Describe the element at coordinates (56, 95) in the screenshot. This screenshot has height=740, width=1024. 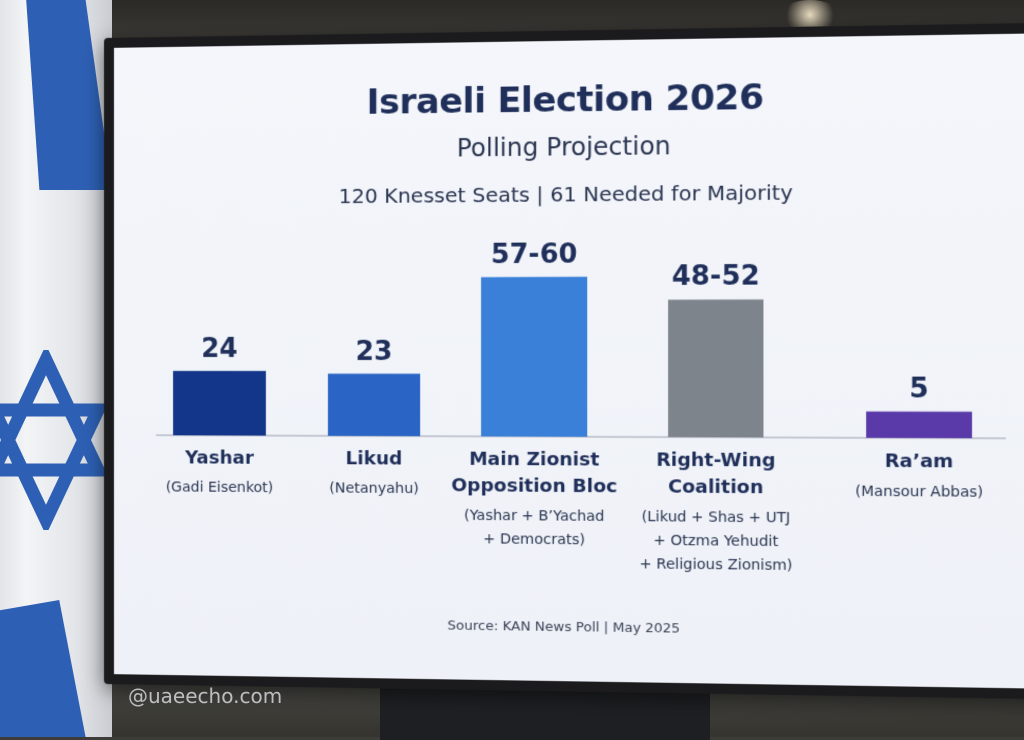
I see `flag-top-stripe` at that location.